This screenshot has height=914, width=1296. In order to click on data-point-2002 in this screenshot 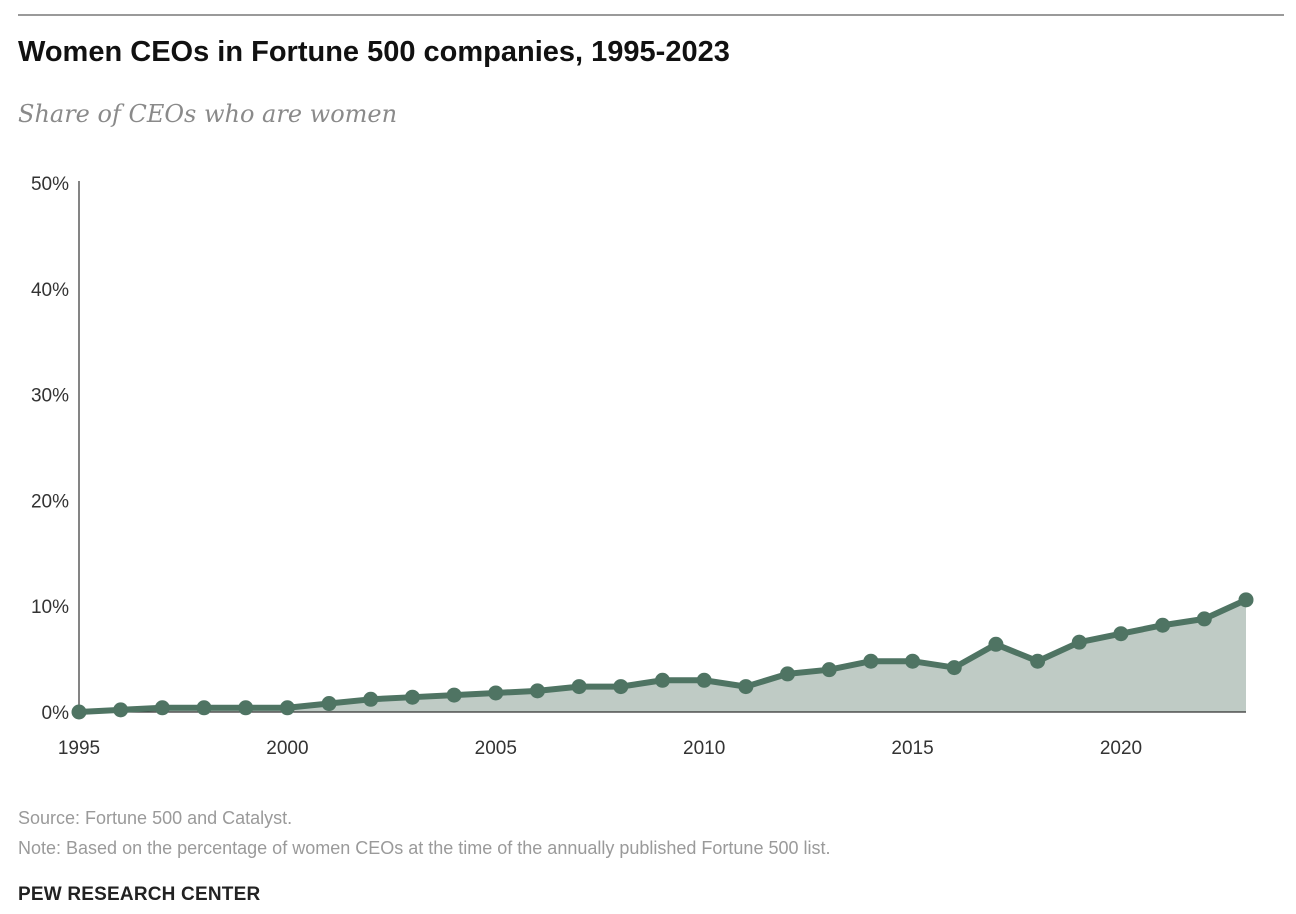, I will do `click(371, 699)`.